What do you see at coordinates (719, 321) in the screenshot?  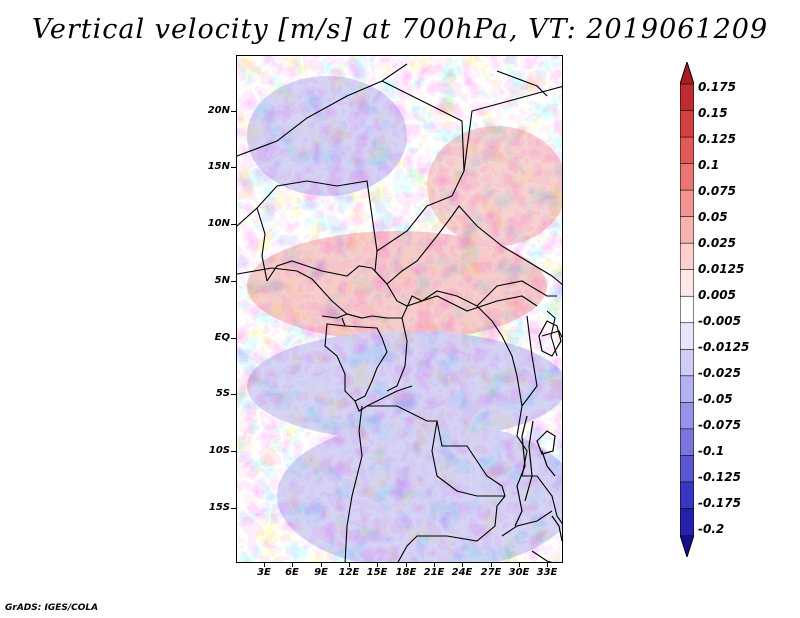 I see `colorbar-label: -0.005` at bounding box center [719, 321].